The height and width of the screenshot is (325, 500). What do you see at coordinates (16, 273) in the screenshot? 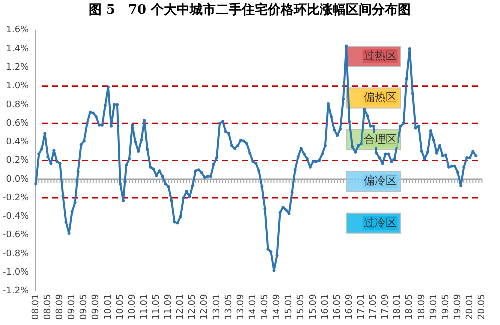
I see `y-tick-label: -1.0%` at bounding box center [16, 273].